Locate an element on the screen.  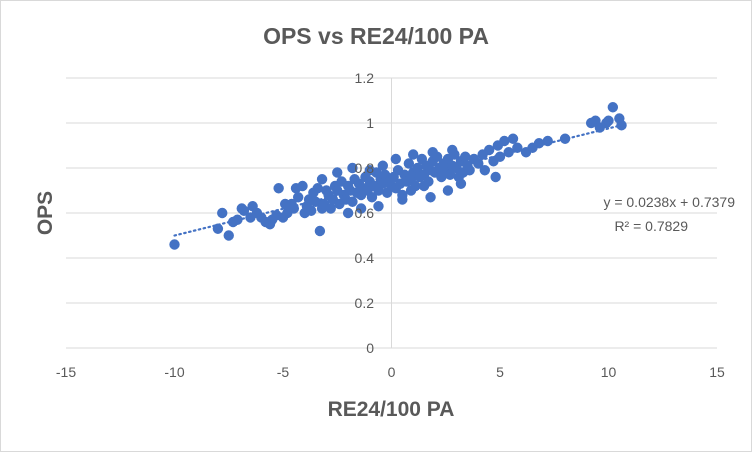
y-axis-title: OPS is located at coordinates (45, 213).